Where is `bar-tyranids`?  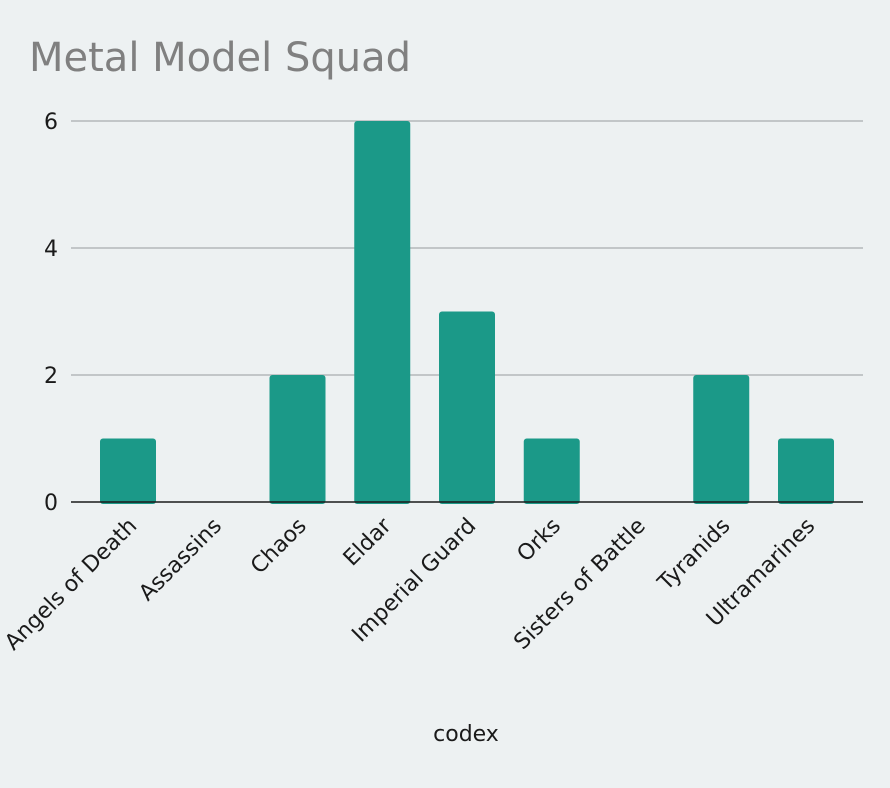 bar-tyranids is located at coordinates (721, 439).